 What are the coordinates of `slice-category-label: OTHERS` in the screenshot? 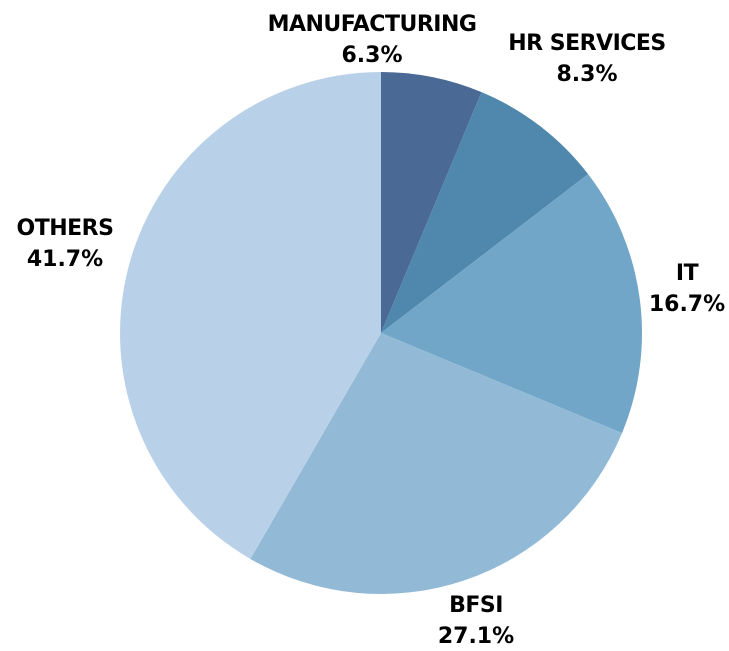 It's located at (65, 228).